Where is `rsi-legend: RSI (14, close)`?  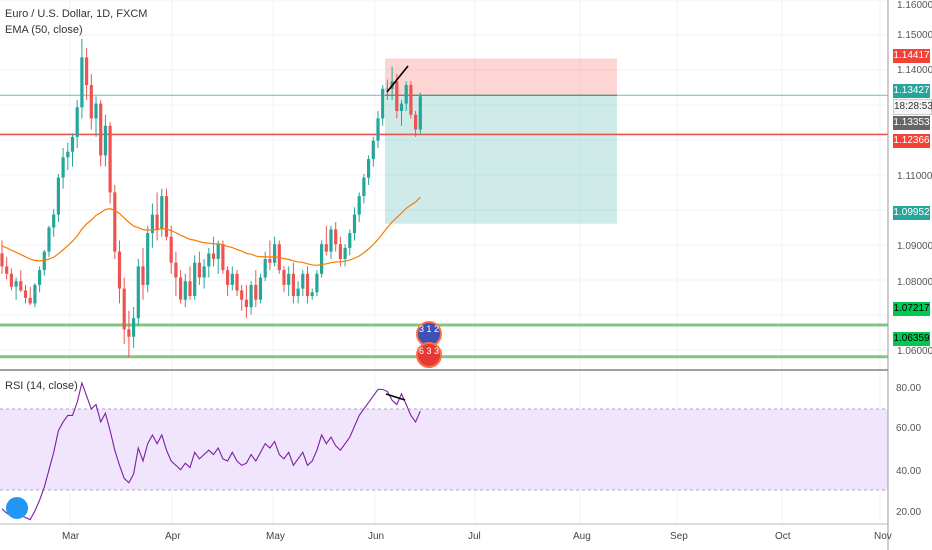
rsi-legend: RSI (14, close) is located at coordinates (41, 386).